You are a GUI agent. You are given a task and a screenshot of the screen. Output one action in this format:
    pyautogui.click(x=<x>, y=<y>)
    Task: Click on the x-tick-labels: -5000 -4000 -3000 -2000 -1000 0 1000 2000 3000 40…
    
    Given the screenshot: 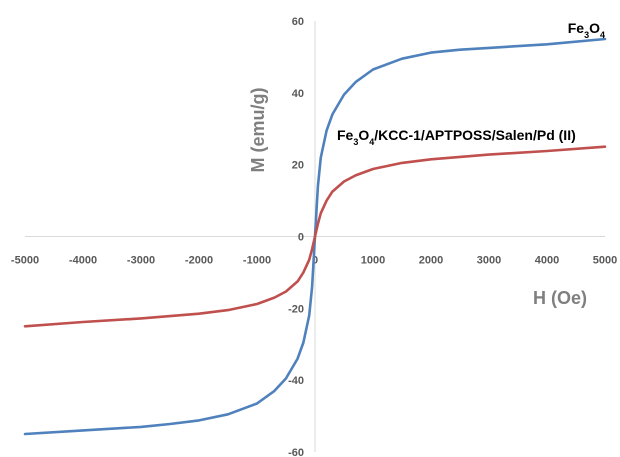 What is the action you would take?
    pyautogui.click(x=314, y=261)
    